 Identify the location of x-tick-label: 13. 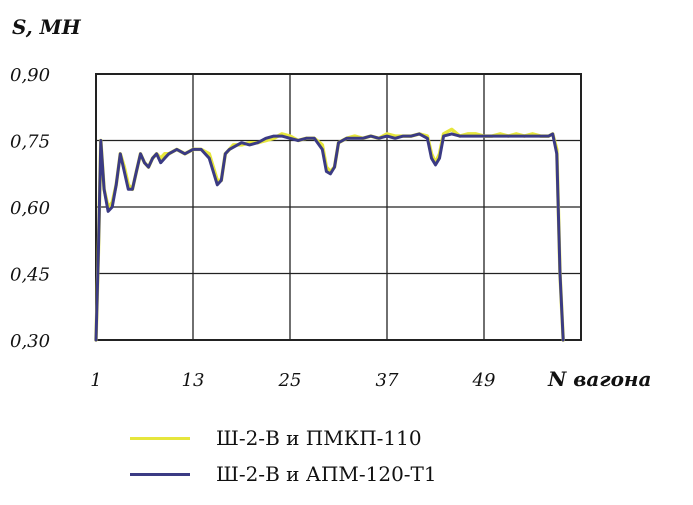
(193, 380).